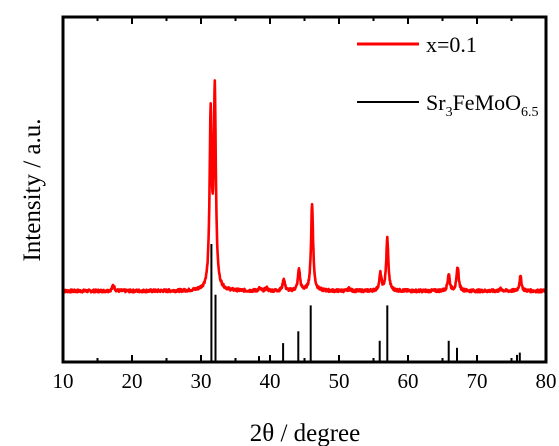 This screenshot has width=559, height=446. What do you see at coordinates (546, 381) in the screenshot?
I see `x-tick-label: 80` at bounding box center [546, 381].